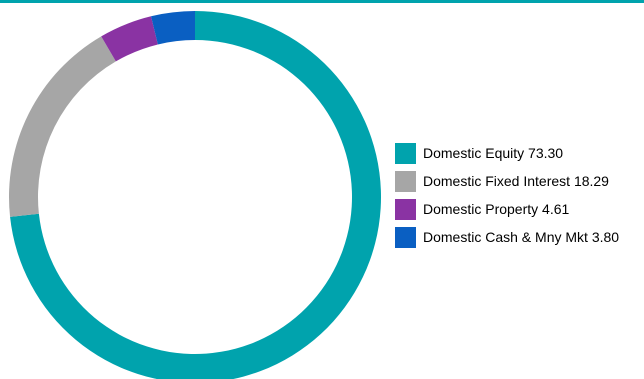  Describe the element at coordinates (496, 209) in the screenshot. I see `legend-label: Domestic Property 4.61` at that location.